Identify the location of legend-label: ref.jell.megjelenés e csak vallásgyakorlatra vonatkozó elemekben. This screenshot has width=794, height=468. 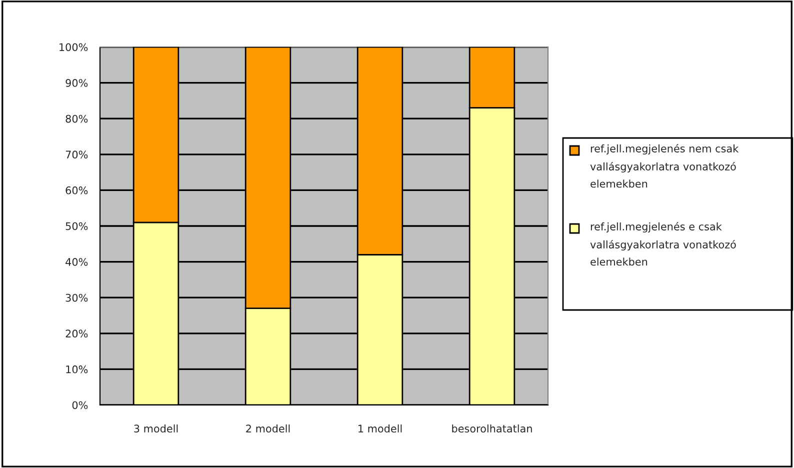
(663, 244).